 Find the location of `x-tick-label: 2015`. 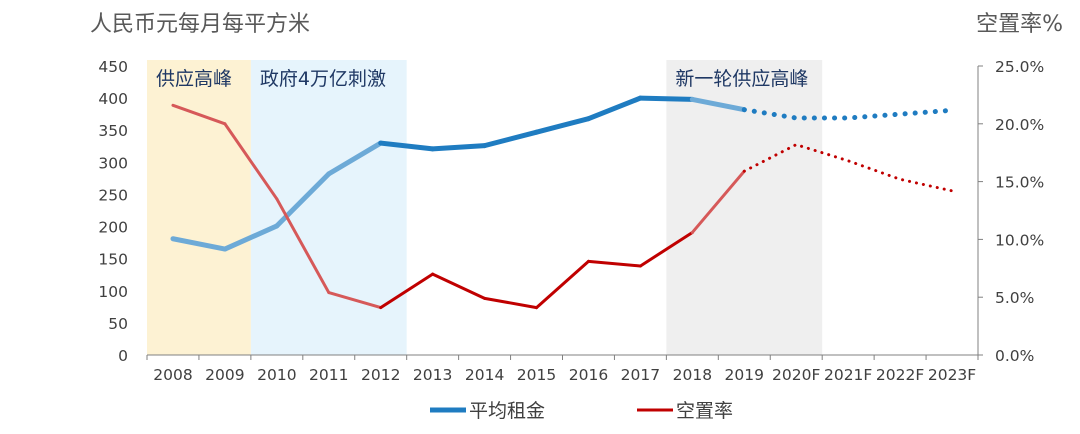

x-tick-label: 2015 is located at coordinates (536, 375).